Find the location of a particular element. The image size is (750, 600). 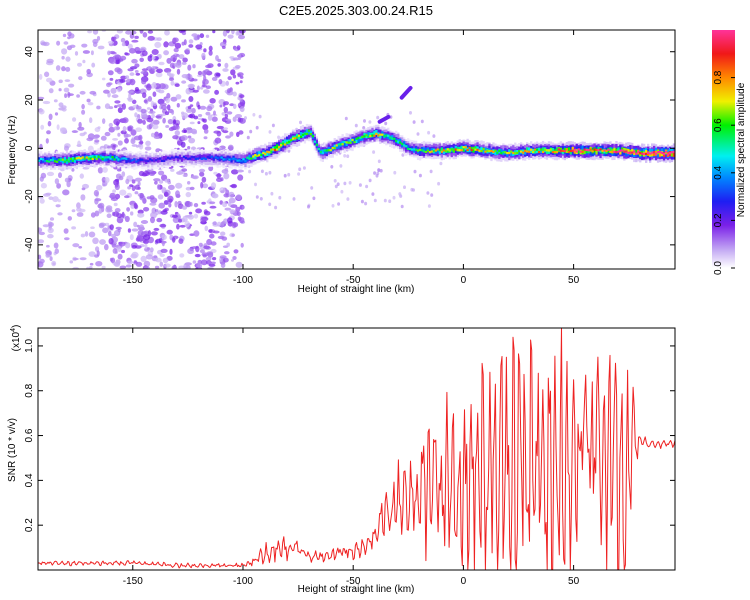

snr-x-tick-label: -50 is located at coordinates (353, 581).